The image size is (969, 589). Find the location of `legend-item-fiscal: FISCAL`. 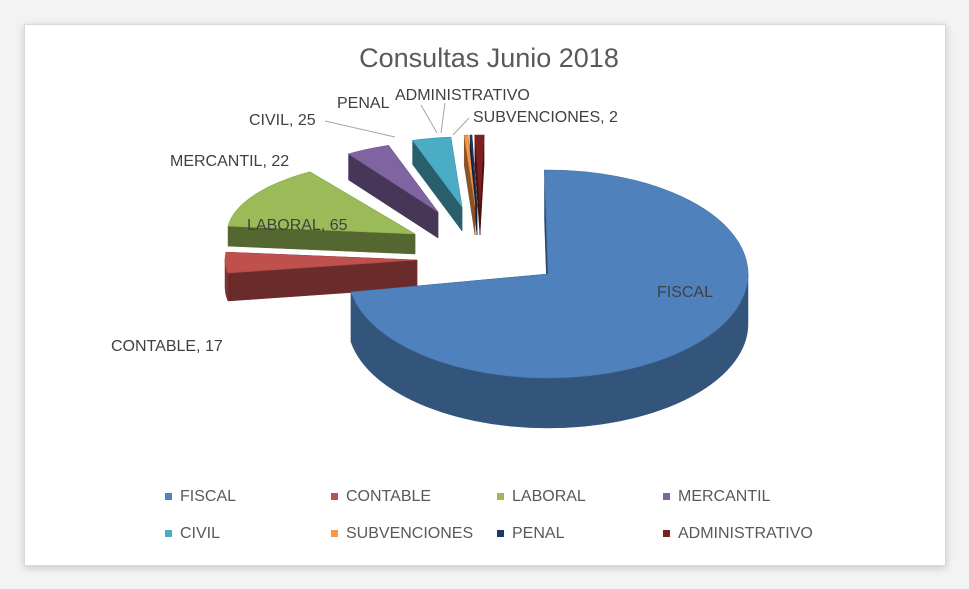

legend-item-fiscal: FISCAL is located at coordinates (200, 496).